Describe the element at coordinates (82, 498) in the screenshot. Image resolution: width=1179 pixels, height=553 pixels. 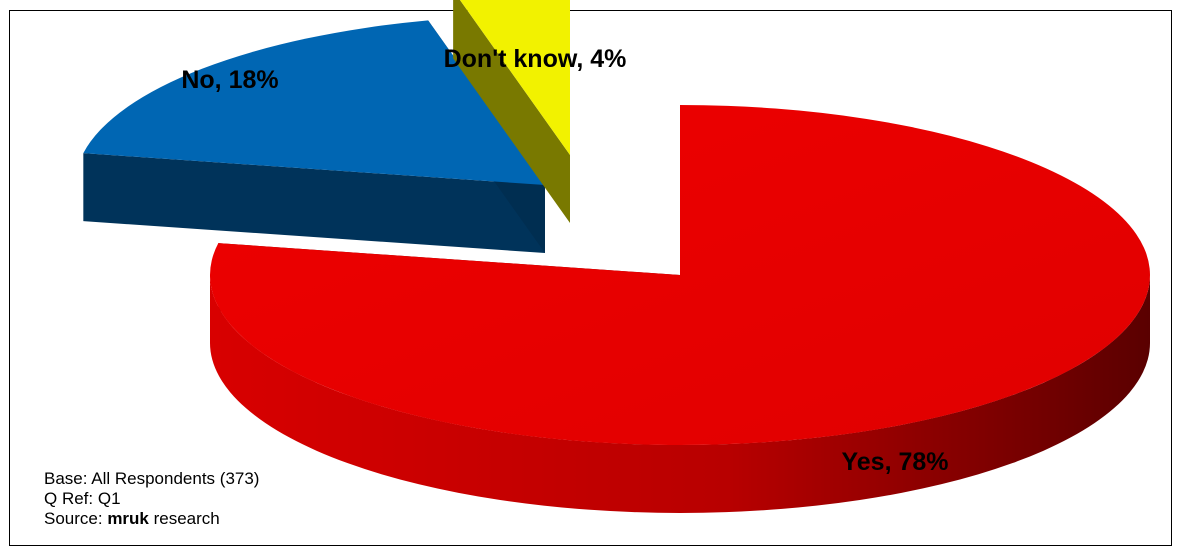
I see `footnote-qref: Q Ref: Q1` at that location.